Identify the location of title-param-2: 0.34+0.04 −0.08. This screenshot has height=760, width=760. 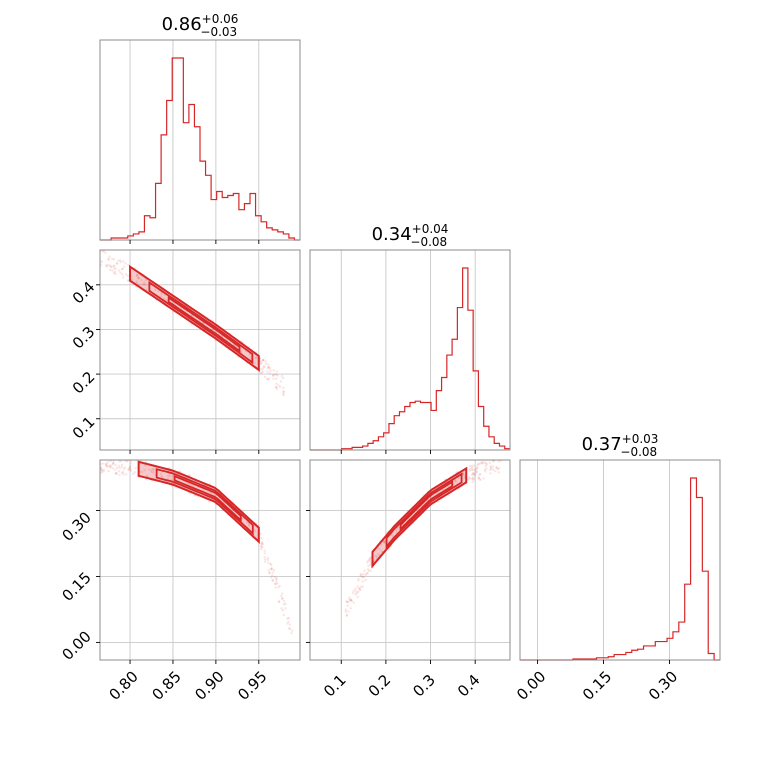
(410, 235).